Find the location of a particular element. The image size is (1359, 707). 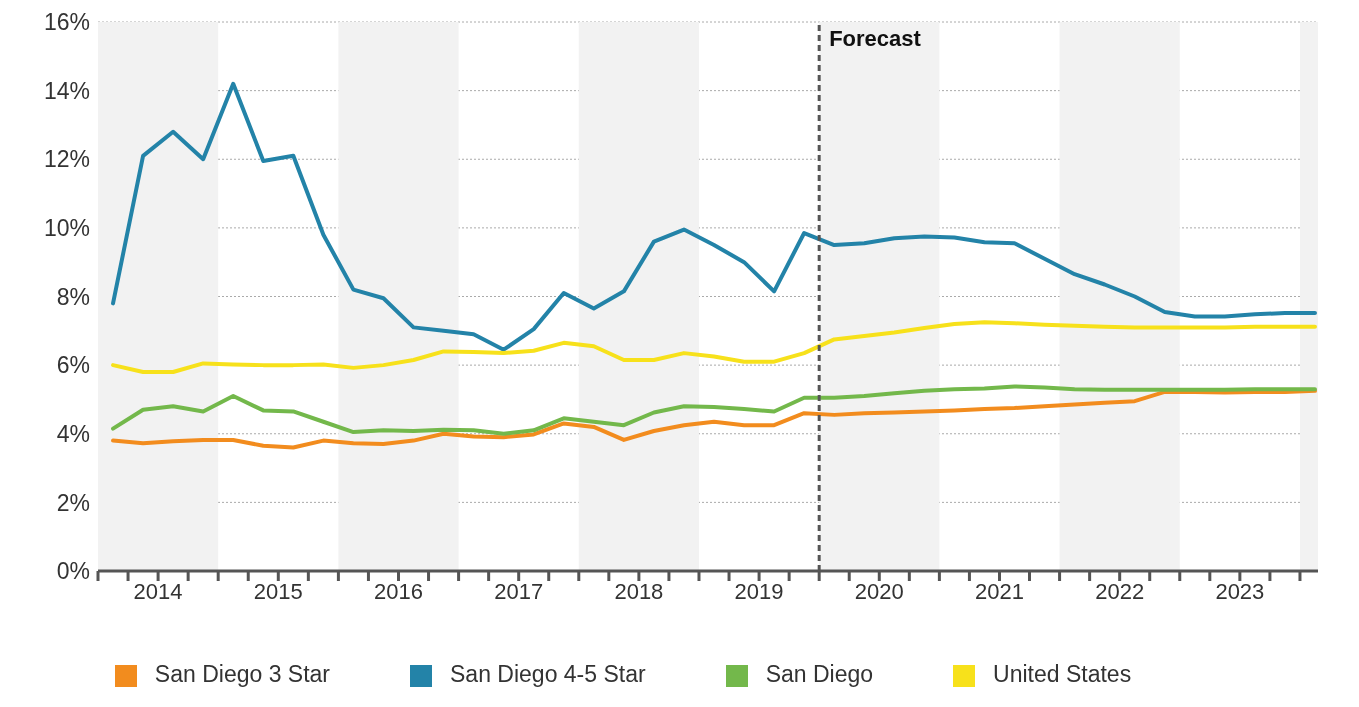

x-tick-label: 2021 is located at coordinates (999, 591).